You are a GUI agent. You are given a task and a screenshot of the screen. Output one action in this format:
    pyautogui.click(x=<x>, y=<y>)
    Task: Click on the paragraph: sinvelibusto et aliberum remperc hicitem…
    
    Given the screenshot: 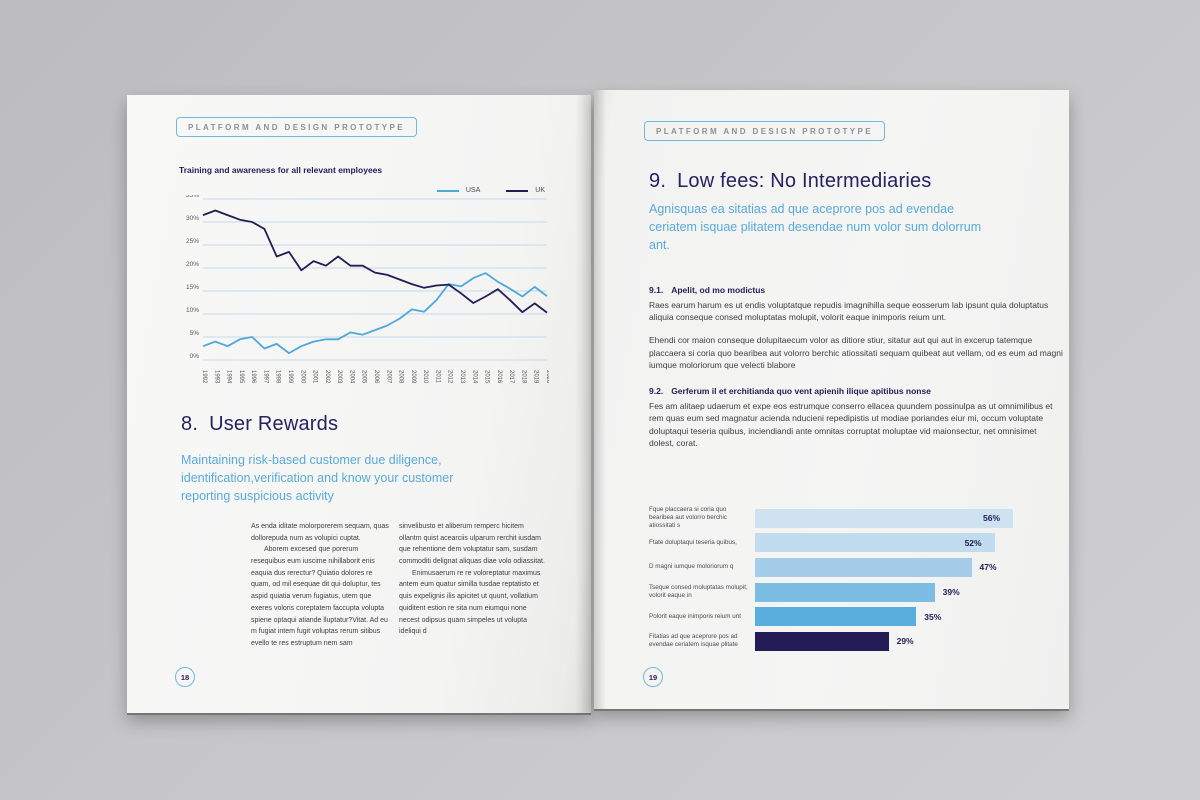 What is the action you would take?
    pyautogui.click(x=472, y=544)
    